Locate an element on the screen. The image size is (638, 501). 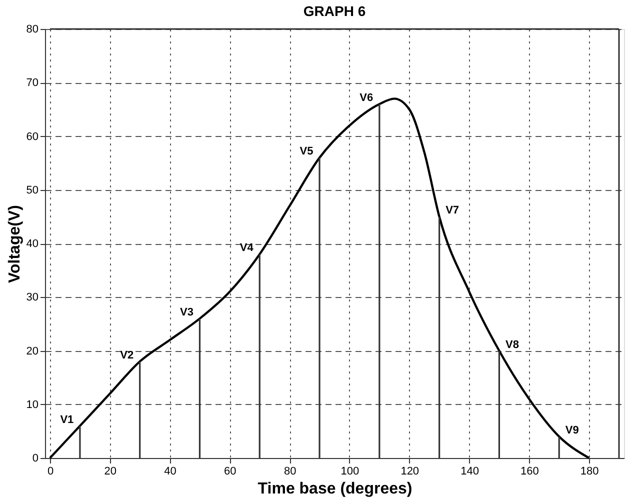
x-axis-title: Time base (degrees) is located at coordinates (335, 489).